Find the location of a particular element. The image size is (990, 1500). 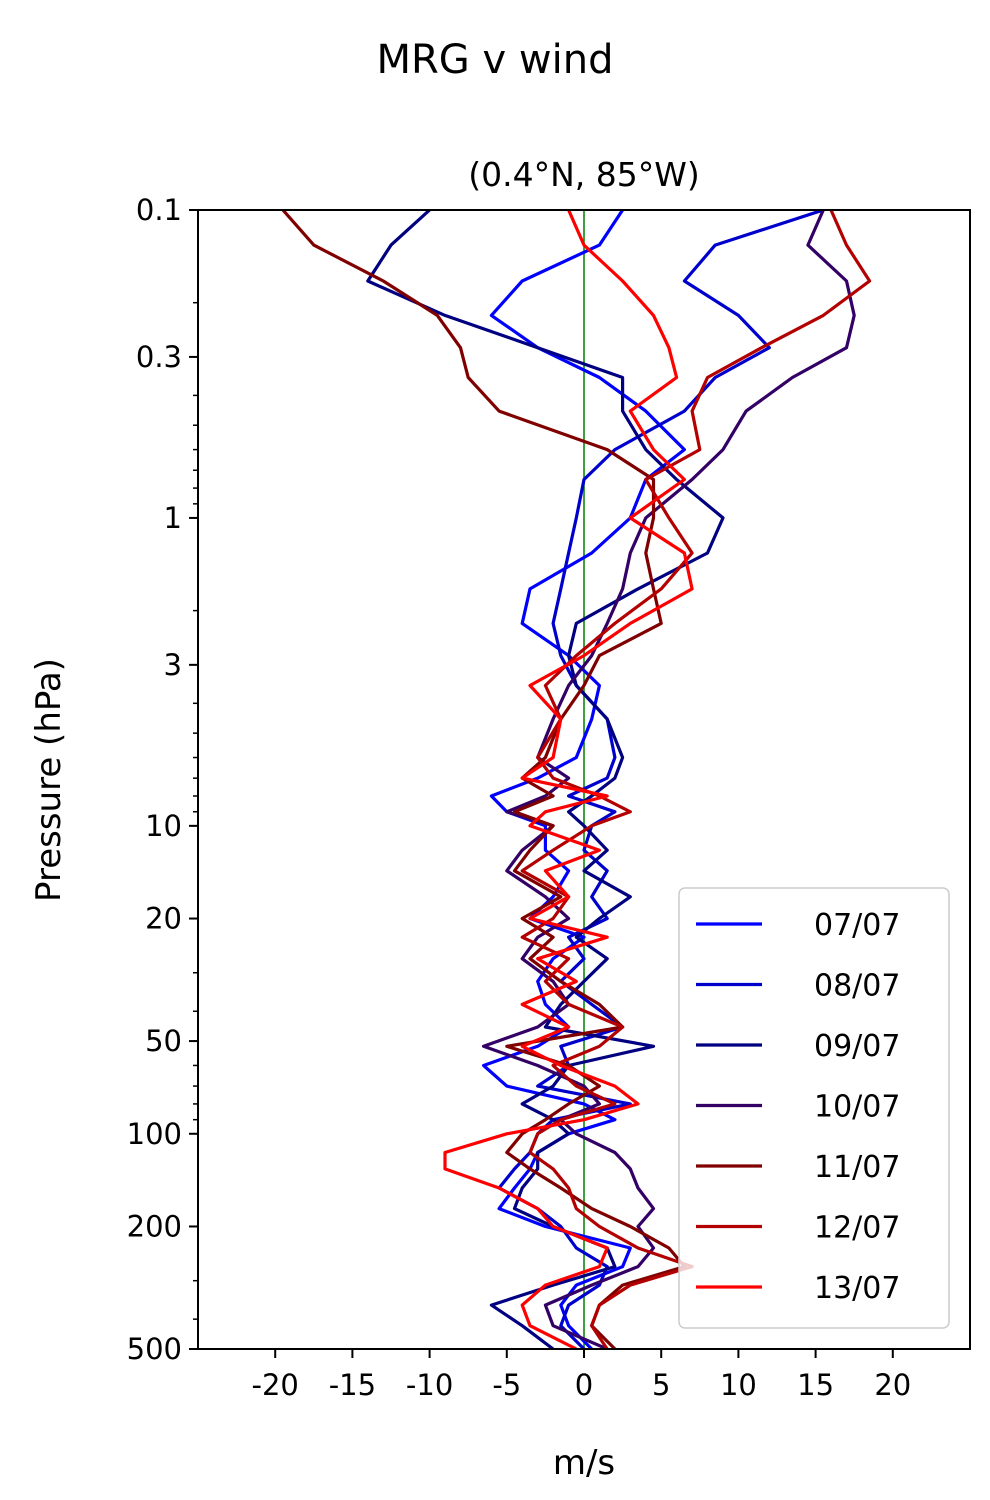

x-tick-label: -20 is located at coordinates (275, 1385).